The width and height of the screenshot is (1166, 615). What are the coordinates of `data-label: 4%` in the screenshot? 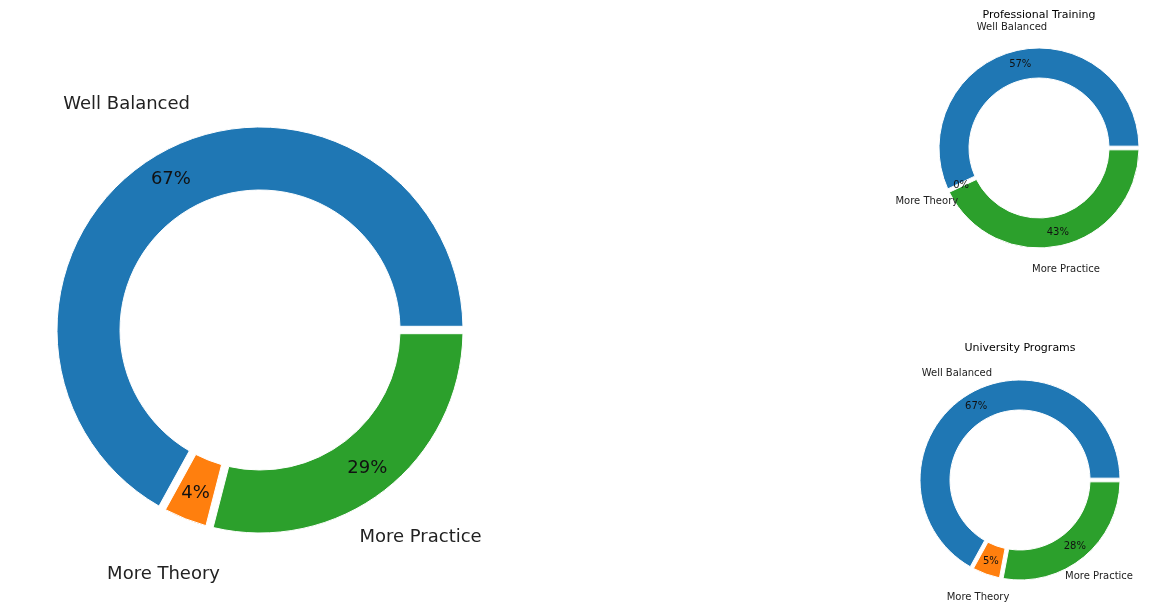 It's located at (195, 491).